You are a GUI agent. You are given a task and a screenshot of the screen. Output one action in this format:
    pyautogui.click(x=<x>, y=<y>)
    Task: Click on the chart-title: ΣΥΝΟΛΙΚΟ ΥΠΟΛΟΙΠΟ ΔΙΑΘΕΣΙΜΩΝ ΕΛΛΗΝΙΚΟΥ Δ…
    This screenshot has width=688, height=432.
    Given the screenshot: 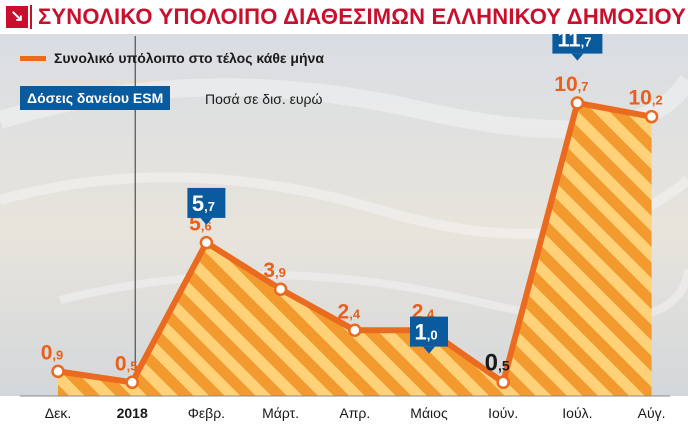 What is the action you would take?
    pyautogui.click(x=362, y=16)
    